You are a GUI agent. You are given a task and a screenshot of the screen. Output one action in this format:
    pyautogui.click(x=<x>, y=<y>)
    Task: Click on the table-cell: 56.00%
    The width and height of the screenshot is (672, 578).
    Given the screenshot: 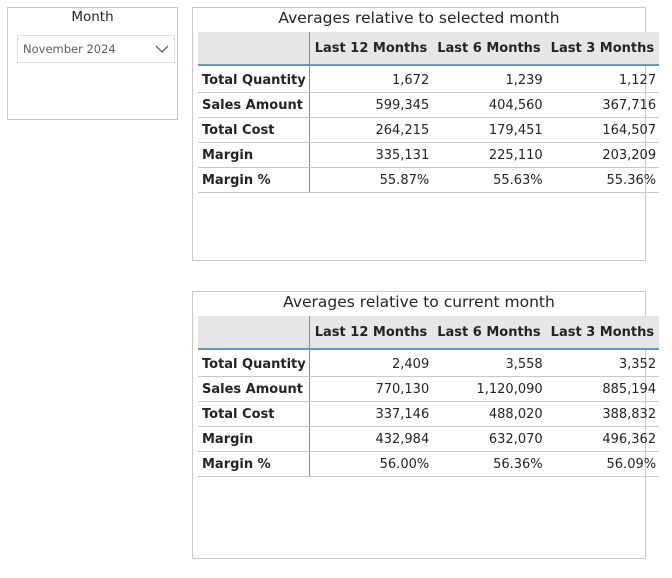 What is the action you would take?
    pyautogui.click(x=371, y=464)
    